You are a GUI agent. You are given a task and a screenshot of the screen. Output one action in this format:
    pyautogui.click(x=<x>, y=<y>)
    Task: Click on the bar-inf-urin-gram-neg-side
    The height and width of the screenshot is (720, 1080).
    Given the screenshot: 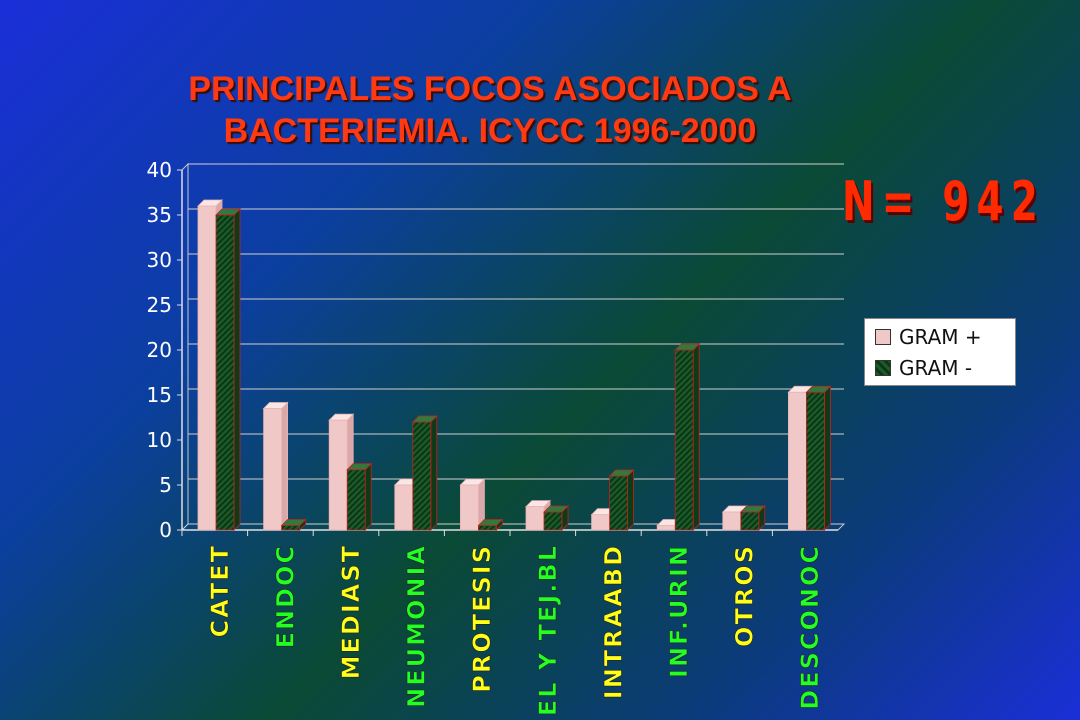 What is the action you would take?
    pyautogui.click(x=696, y=437)
    